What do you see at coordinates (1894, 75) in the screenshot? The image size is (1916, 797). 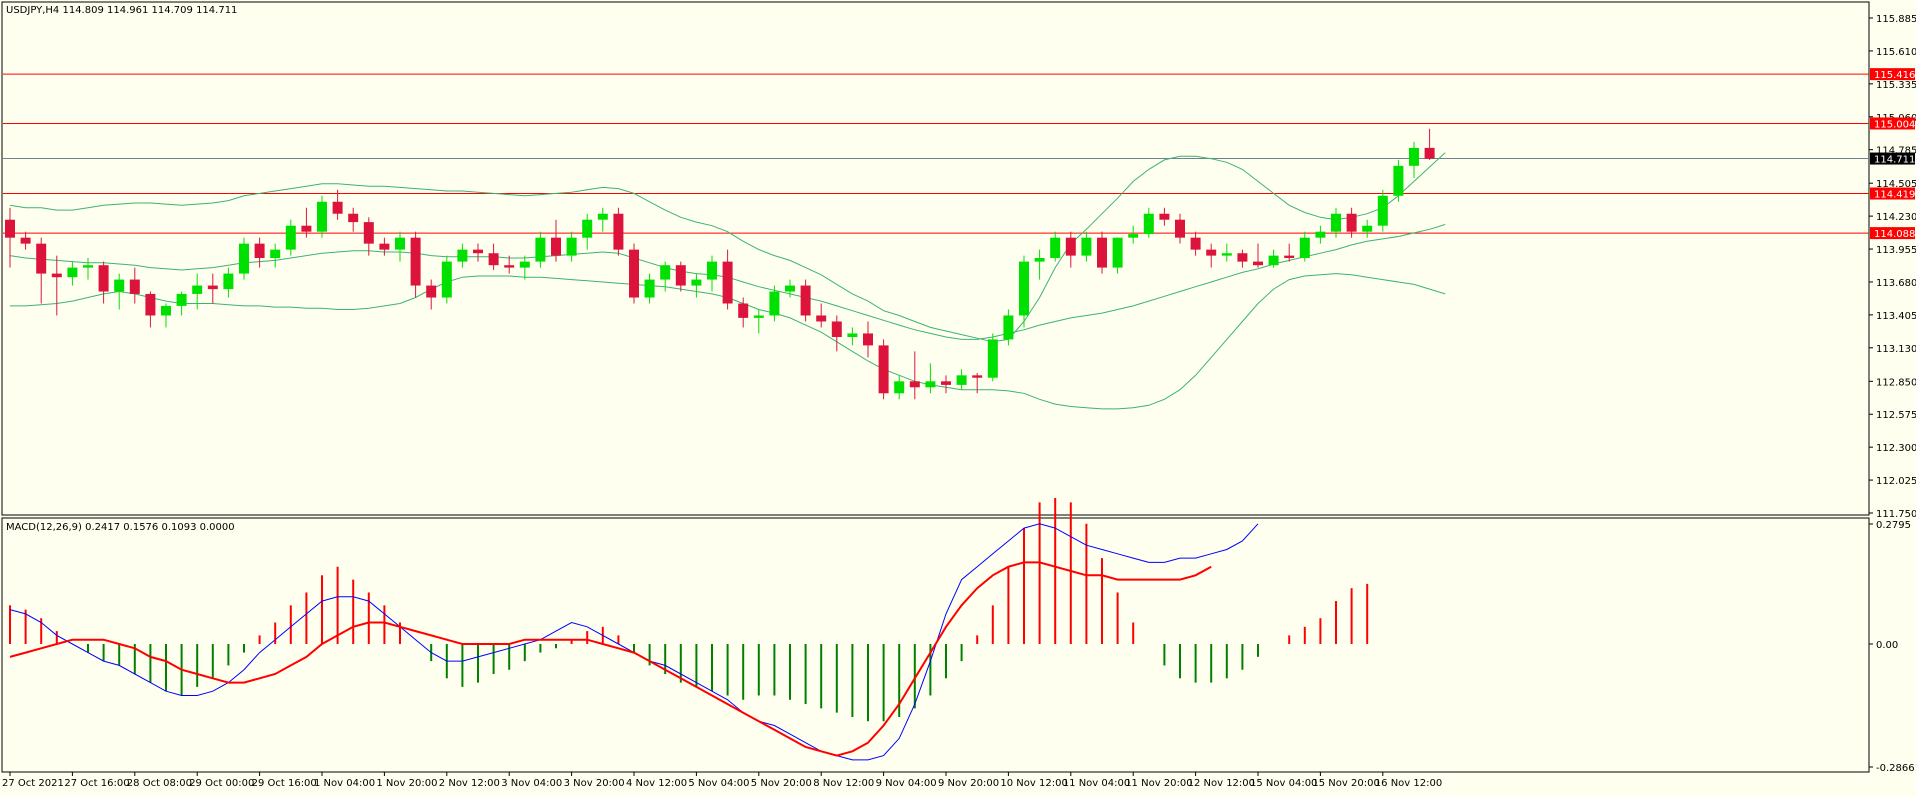 I see `level-price-label: 115.416` at bounding box center [1894, 75].